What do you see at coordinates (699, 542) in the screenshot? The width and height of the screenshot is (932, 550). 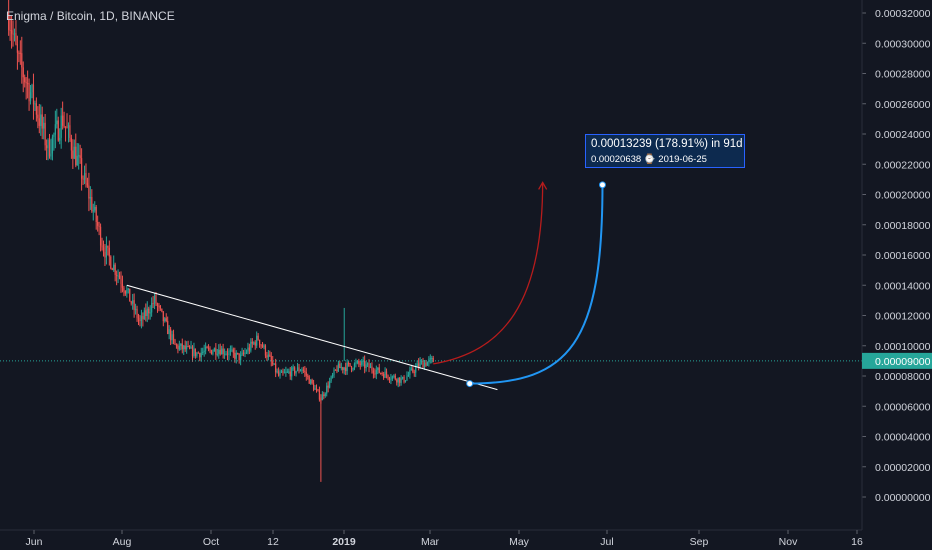 I see `time-tick-label: Sep` at bounding box center [699, 542].